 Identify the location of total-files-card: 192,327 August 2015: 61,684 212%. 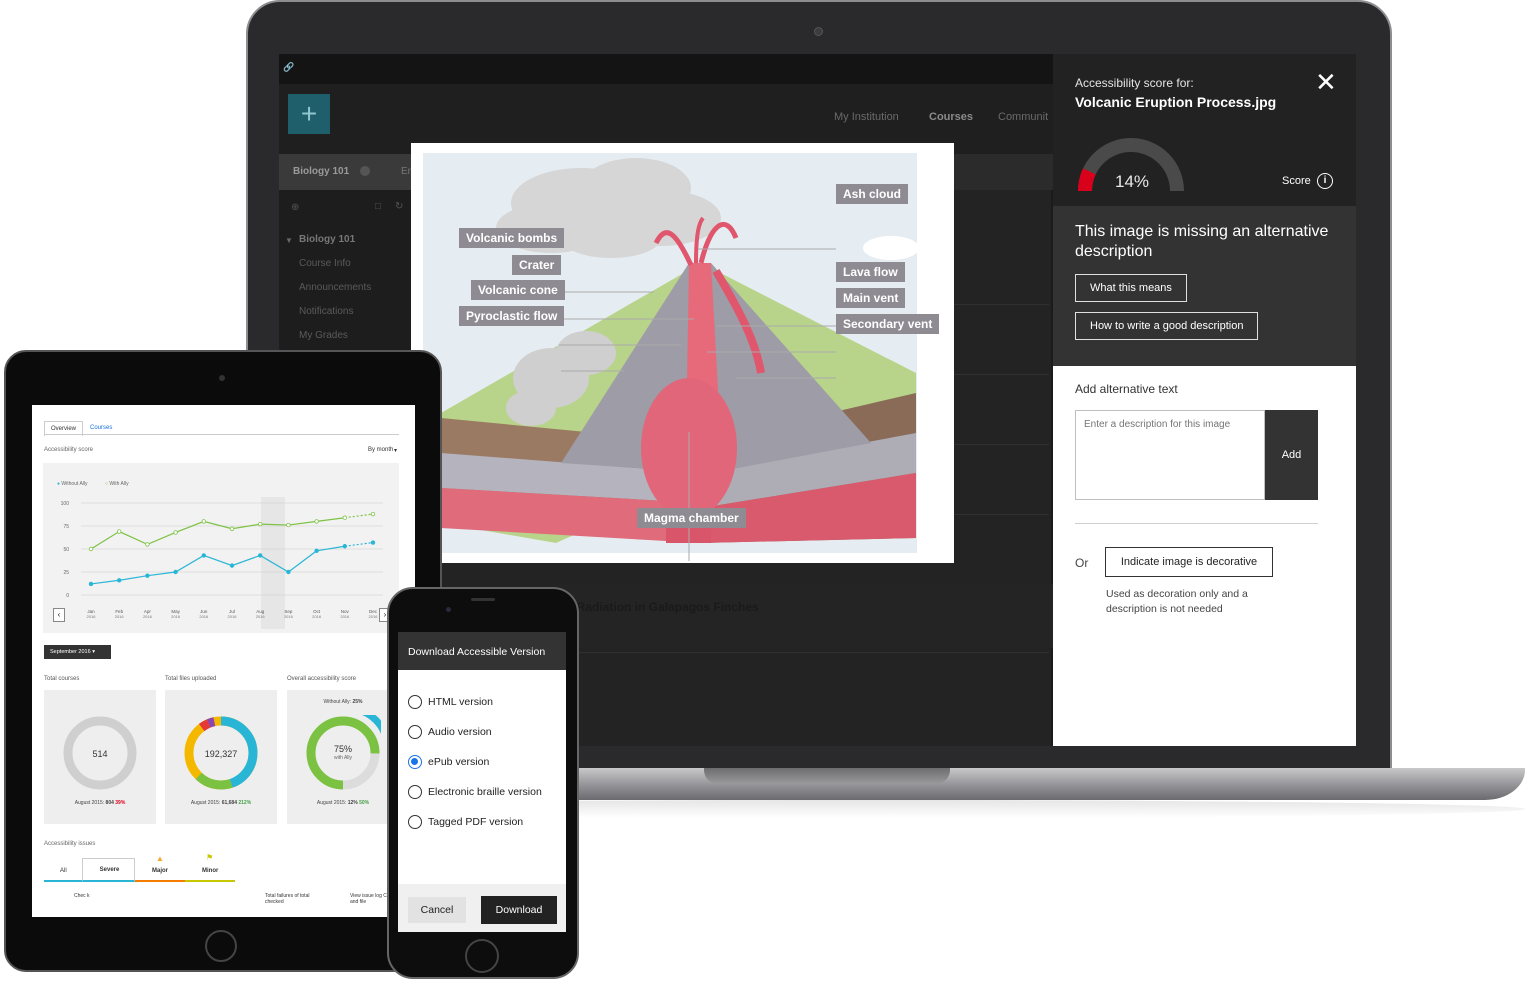
(221, 757).